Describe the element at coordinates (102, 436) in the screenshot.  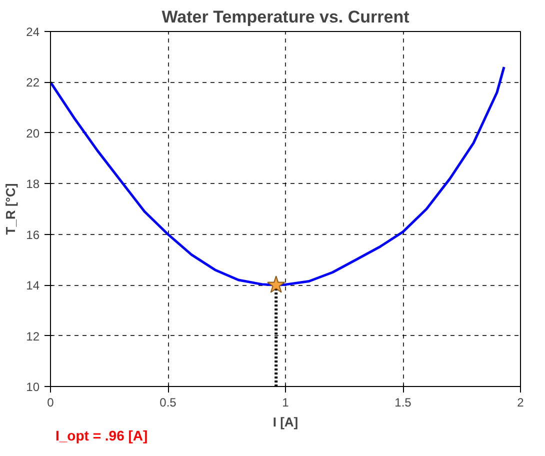
I see `text: I_opt = .96 [A]` at that location.